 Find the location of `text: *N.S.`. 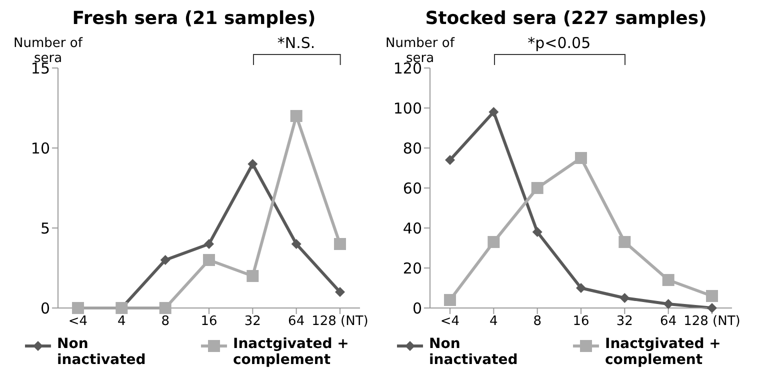

text: *N.S. is located at coordinates (296, 43).